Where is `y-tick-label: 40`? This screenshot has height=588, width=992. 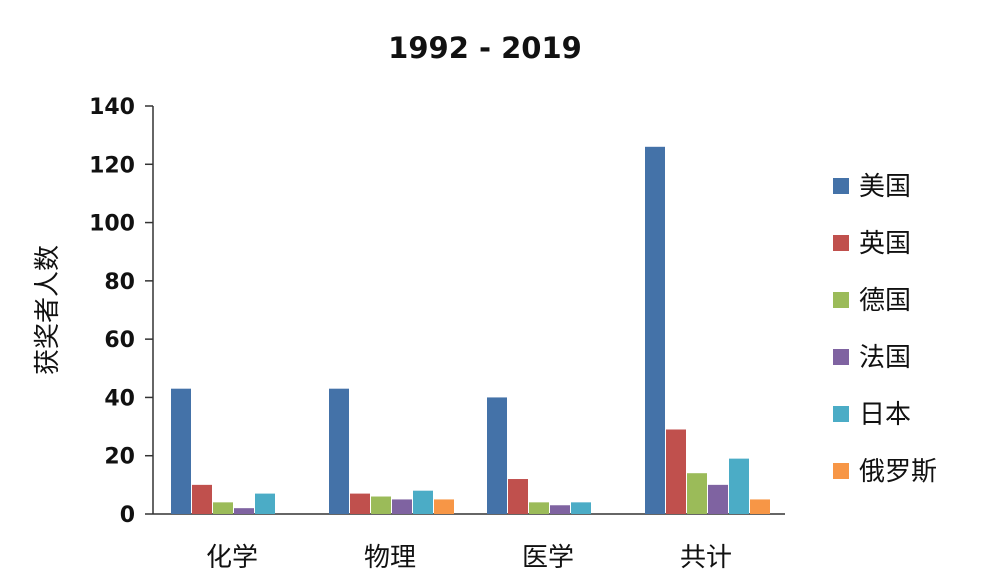
y-tick-label: 40 is located at coordinates (119, 398).